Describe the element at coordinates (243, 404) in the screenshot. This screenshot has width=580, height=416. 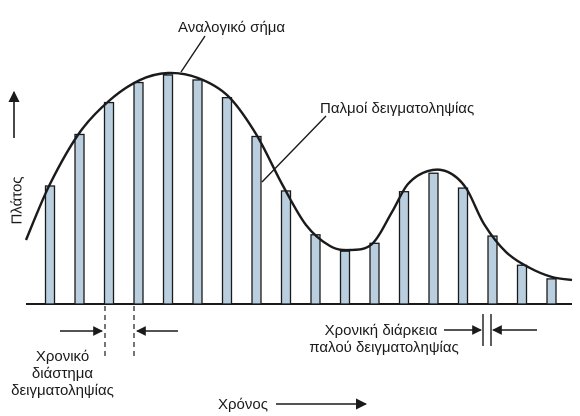
I see `time-label: Χρόνος` at that location.